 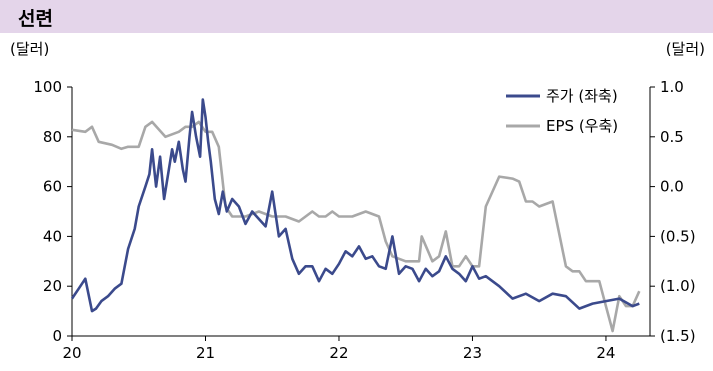 I want to click on right-tick-label: 1.0, so click(x=672, y=87).